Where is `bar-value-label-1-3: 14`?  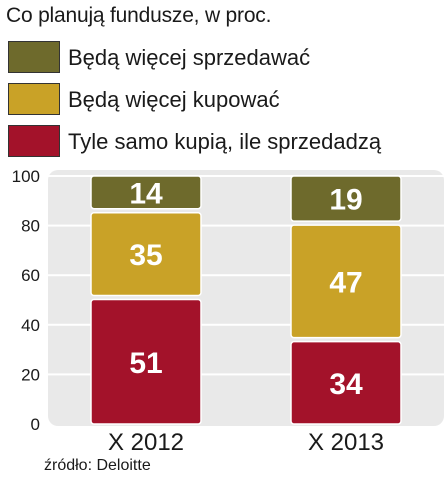
bar-value-label-1-3: 14 is located at coordinates (146, 193).